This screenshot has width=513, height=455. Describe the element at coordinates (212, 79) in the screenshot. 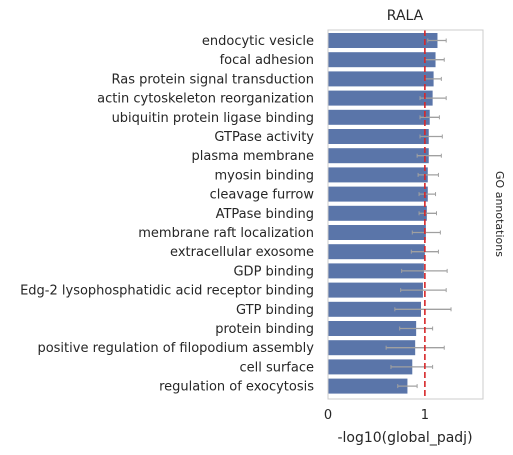

I see `category-label: Ras protein signal transduction` at that location.